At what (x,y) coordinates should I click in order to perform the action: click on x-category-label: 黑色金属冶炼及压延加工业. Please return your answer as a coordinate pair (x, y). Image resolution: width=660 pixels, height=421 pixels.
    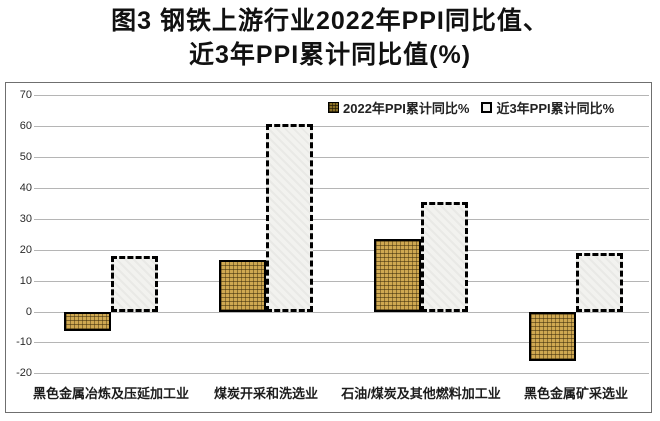
    Looking at the image, I should click on (111, 393).